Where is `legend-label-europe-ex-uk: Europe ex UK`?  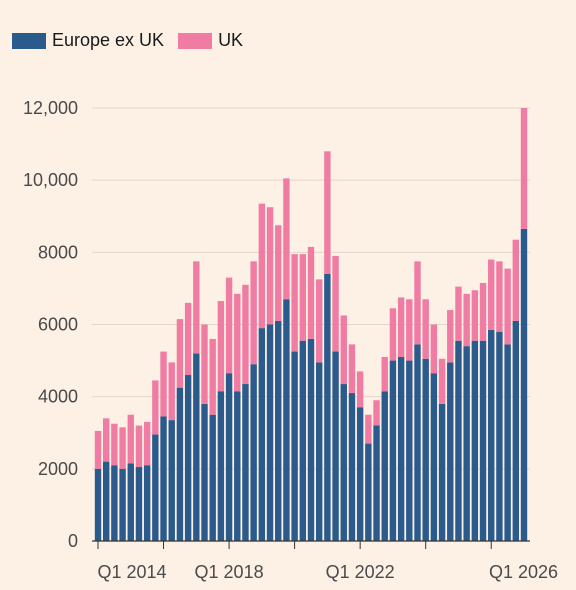 legend-label-europe-ex-uk: Europe ex UK is located at coordinates (108, 40).